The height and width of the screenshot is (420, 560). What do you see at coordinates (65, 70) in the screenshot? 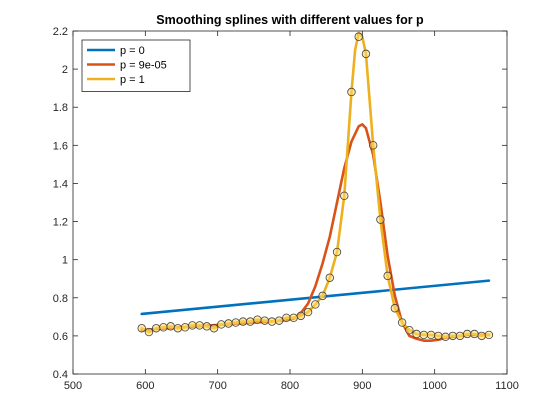
I see `y-tick-label: 2` at bounding box center [65, 70].